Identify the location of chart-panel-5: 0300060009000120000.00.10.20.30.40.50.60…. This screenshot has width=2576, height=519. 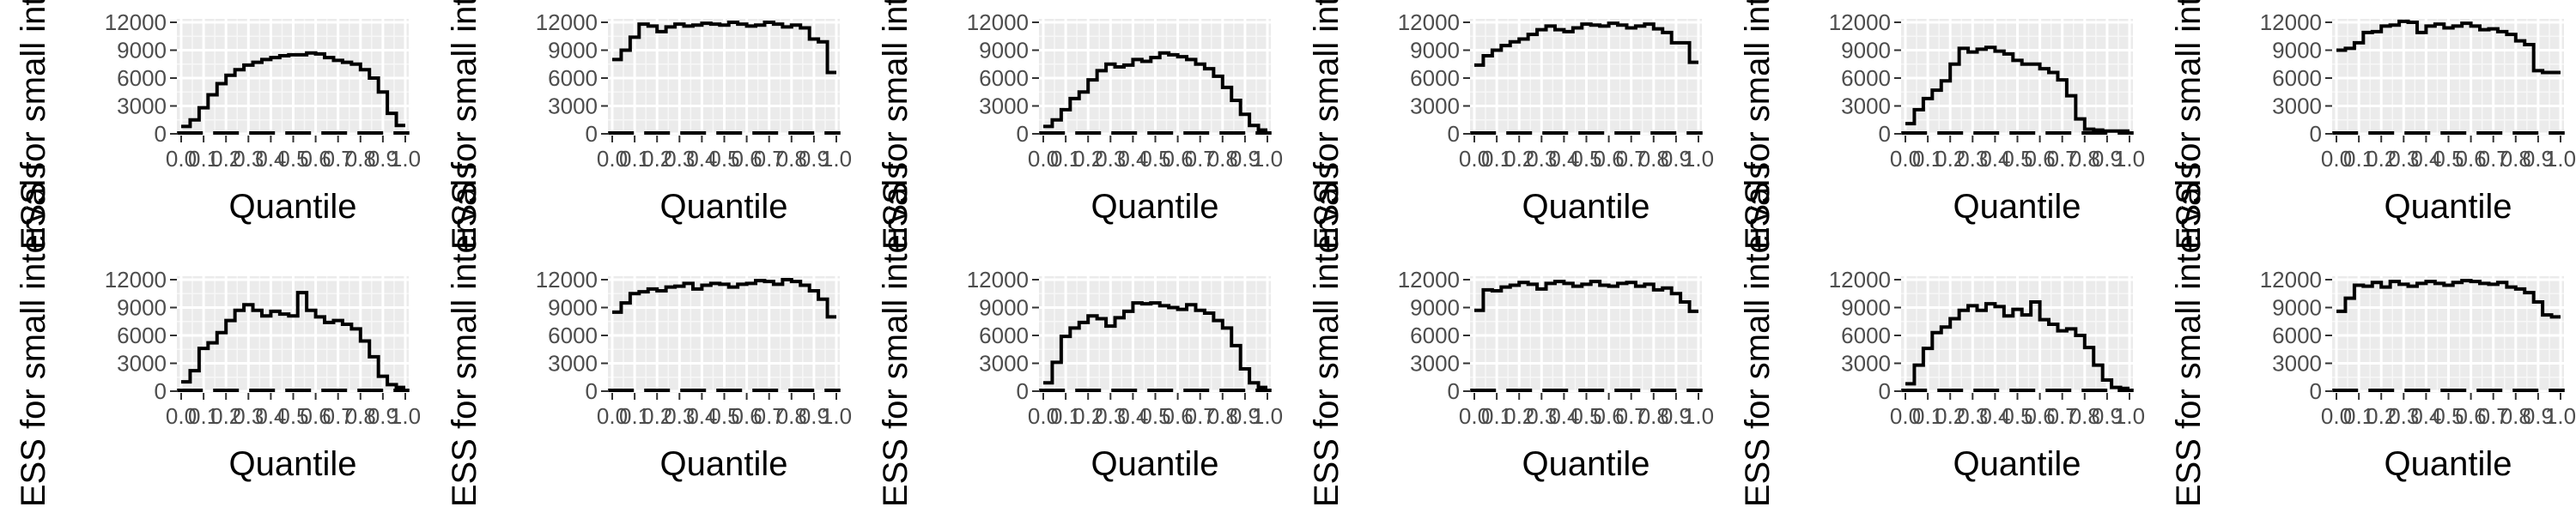
(1942, 125).